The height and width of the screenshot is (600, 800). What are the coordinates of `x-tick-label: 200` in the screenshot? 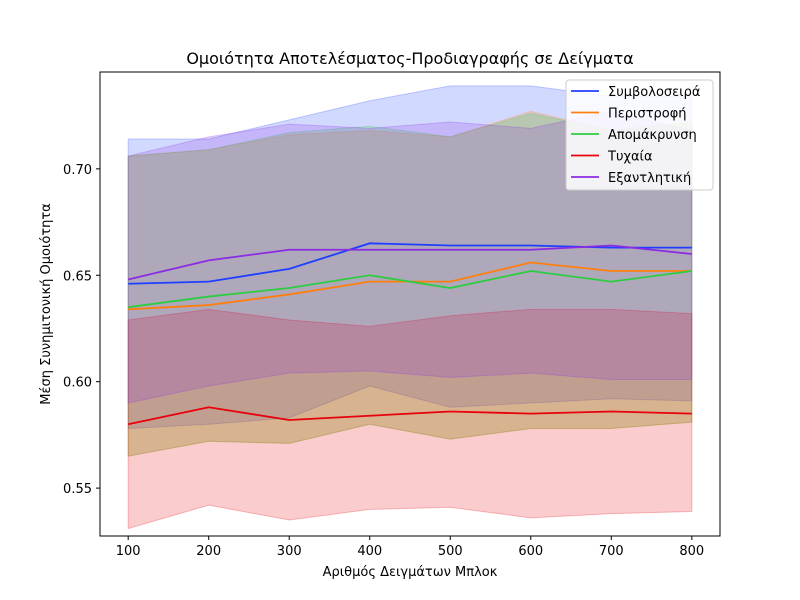 It's located at (208, 551).